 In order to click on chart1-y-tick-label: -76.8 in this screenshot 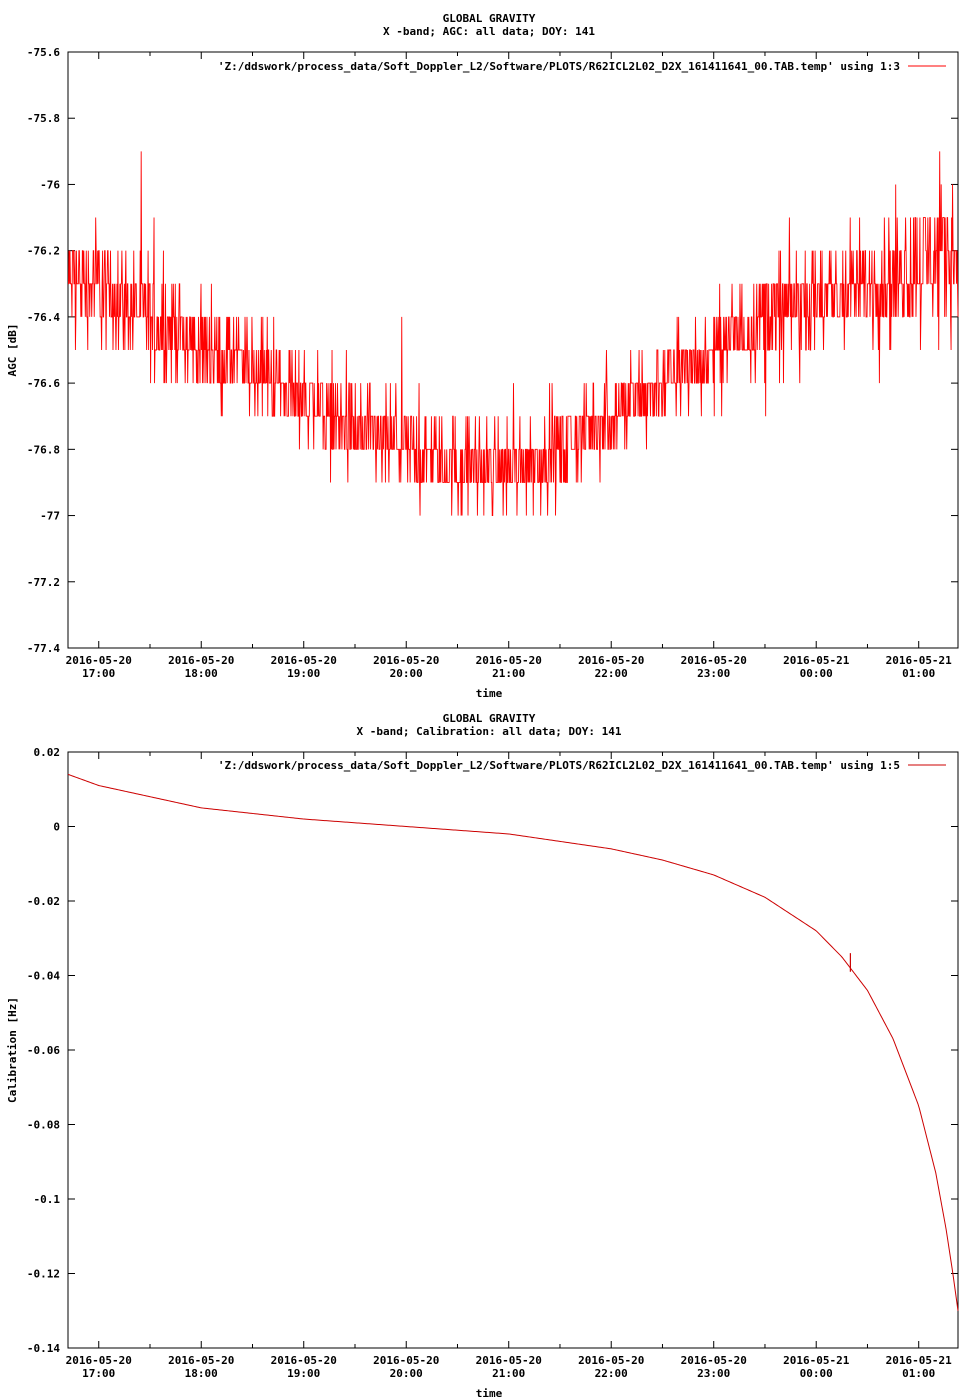, I will do `click(43, 449)`.